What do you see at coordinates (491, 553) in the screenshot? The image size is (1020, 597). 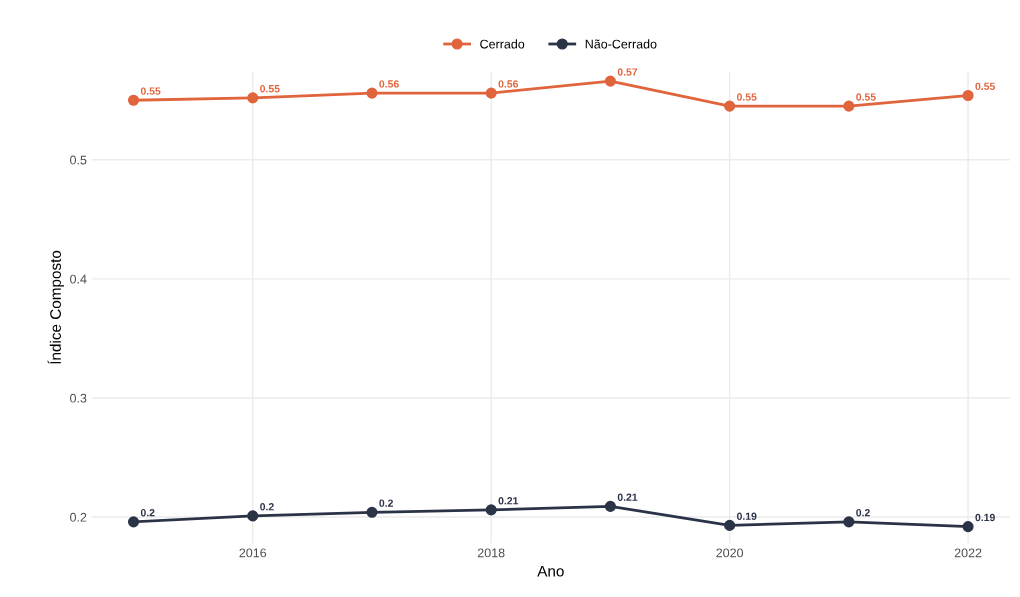 I see `x-tick-label: 2018` at bounding box center [491, 553].